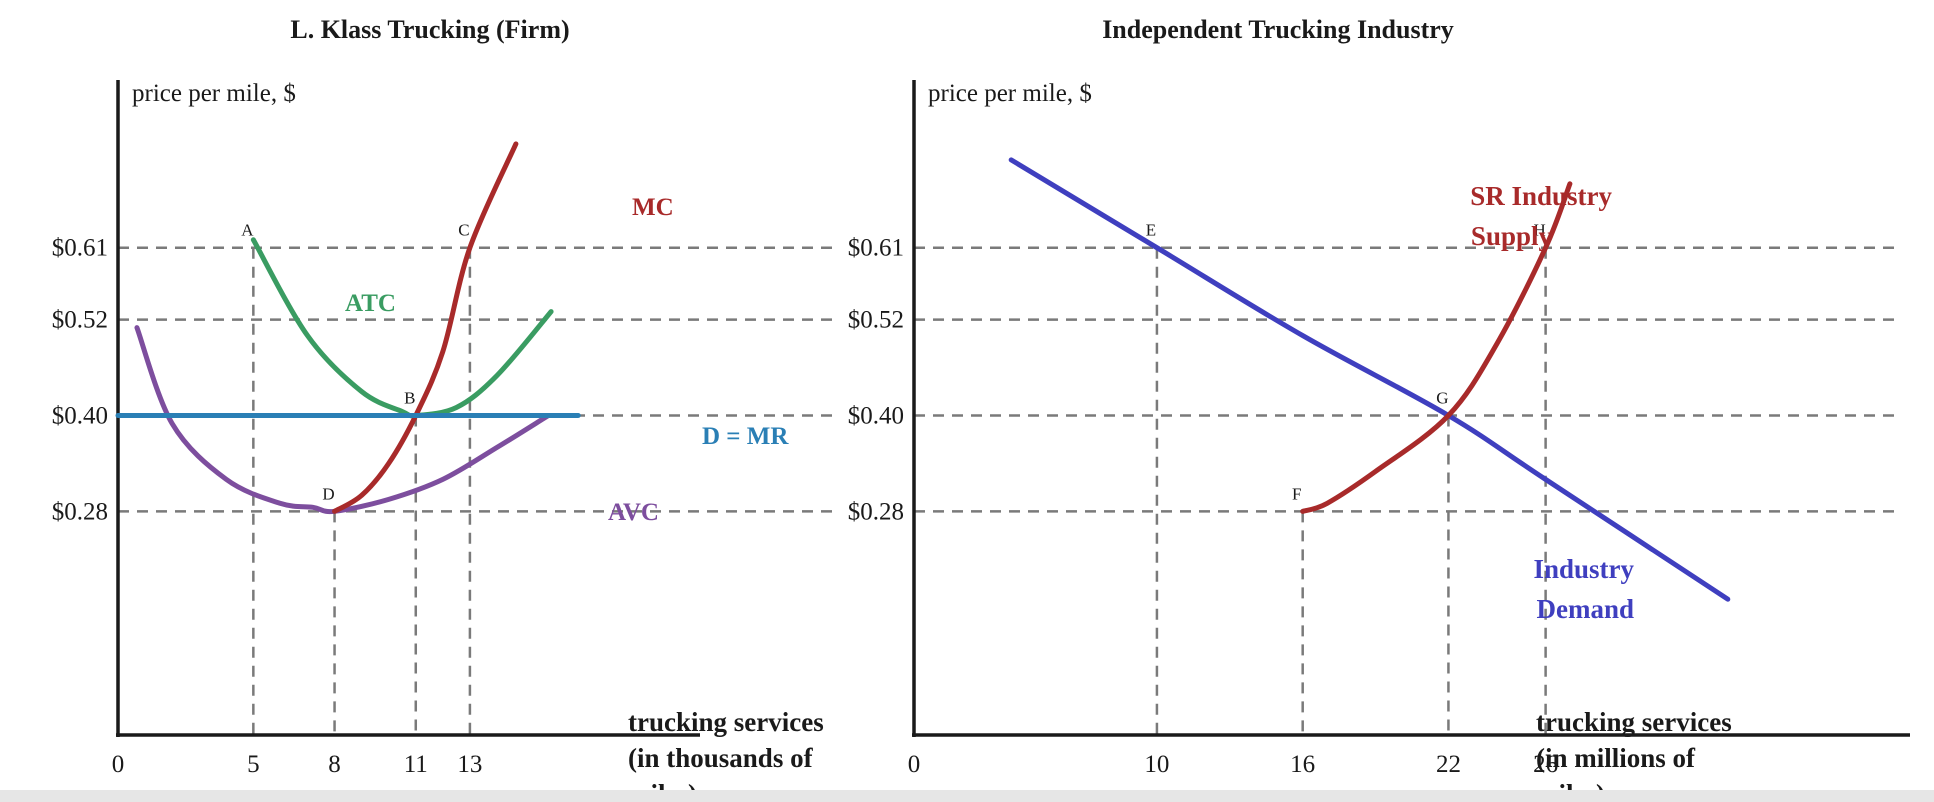 The width and height of the screenshot is (1934, 802). I want to click on industry-y-tick-label: $0.40, so click(876, 415).